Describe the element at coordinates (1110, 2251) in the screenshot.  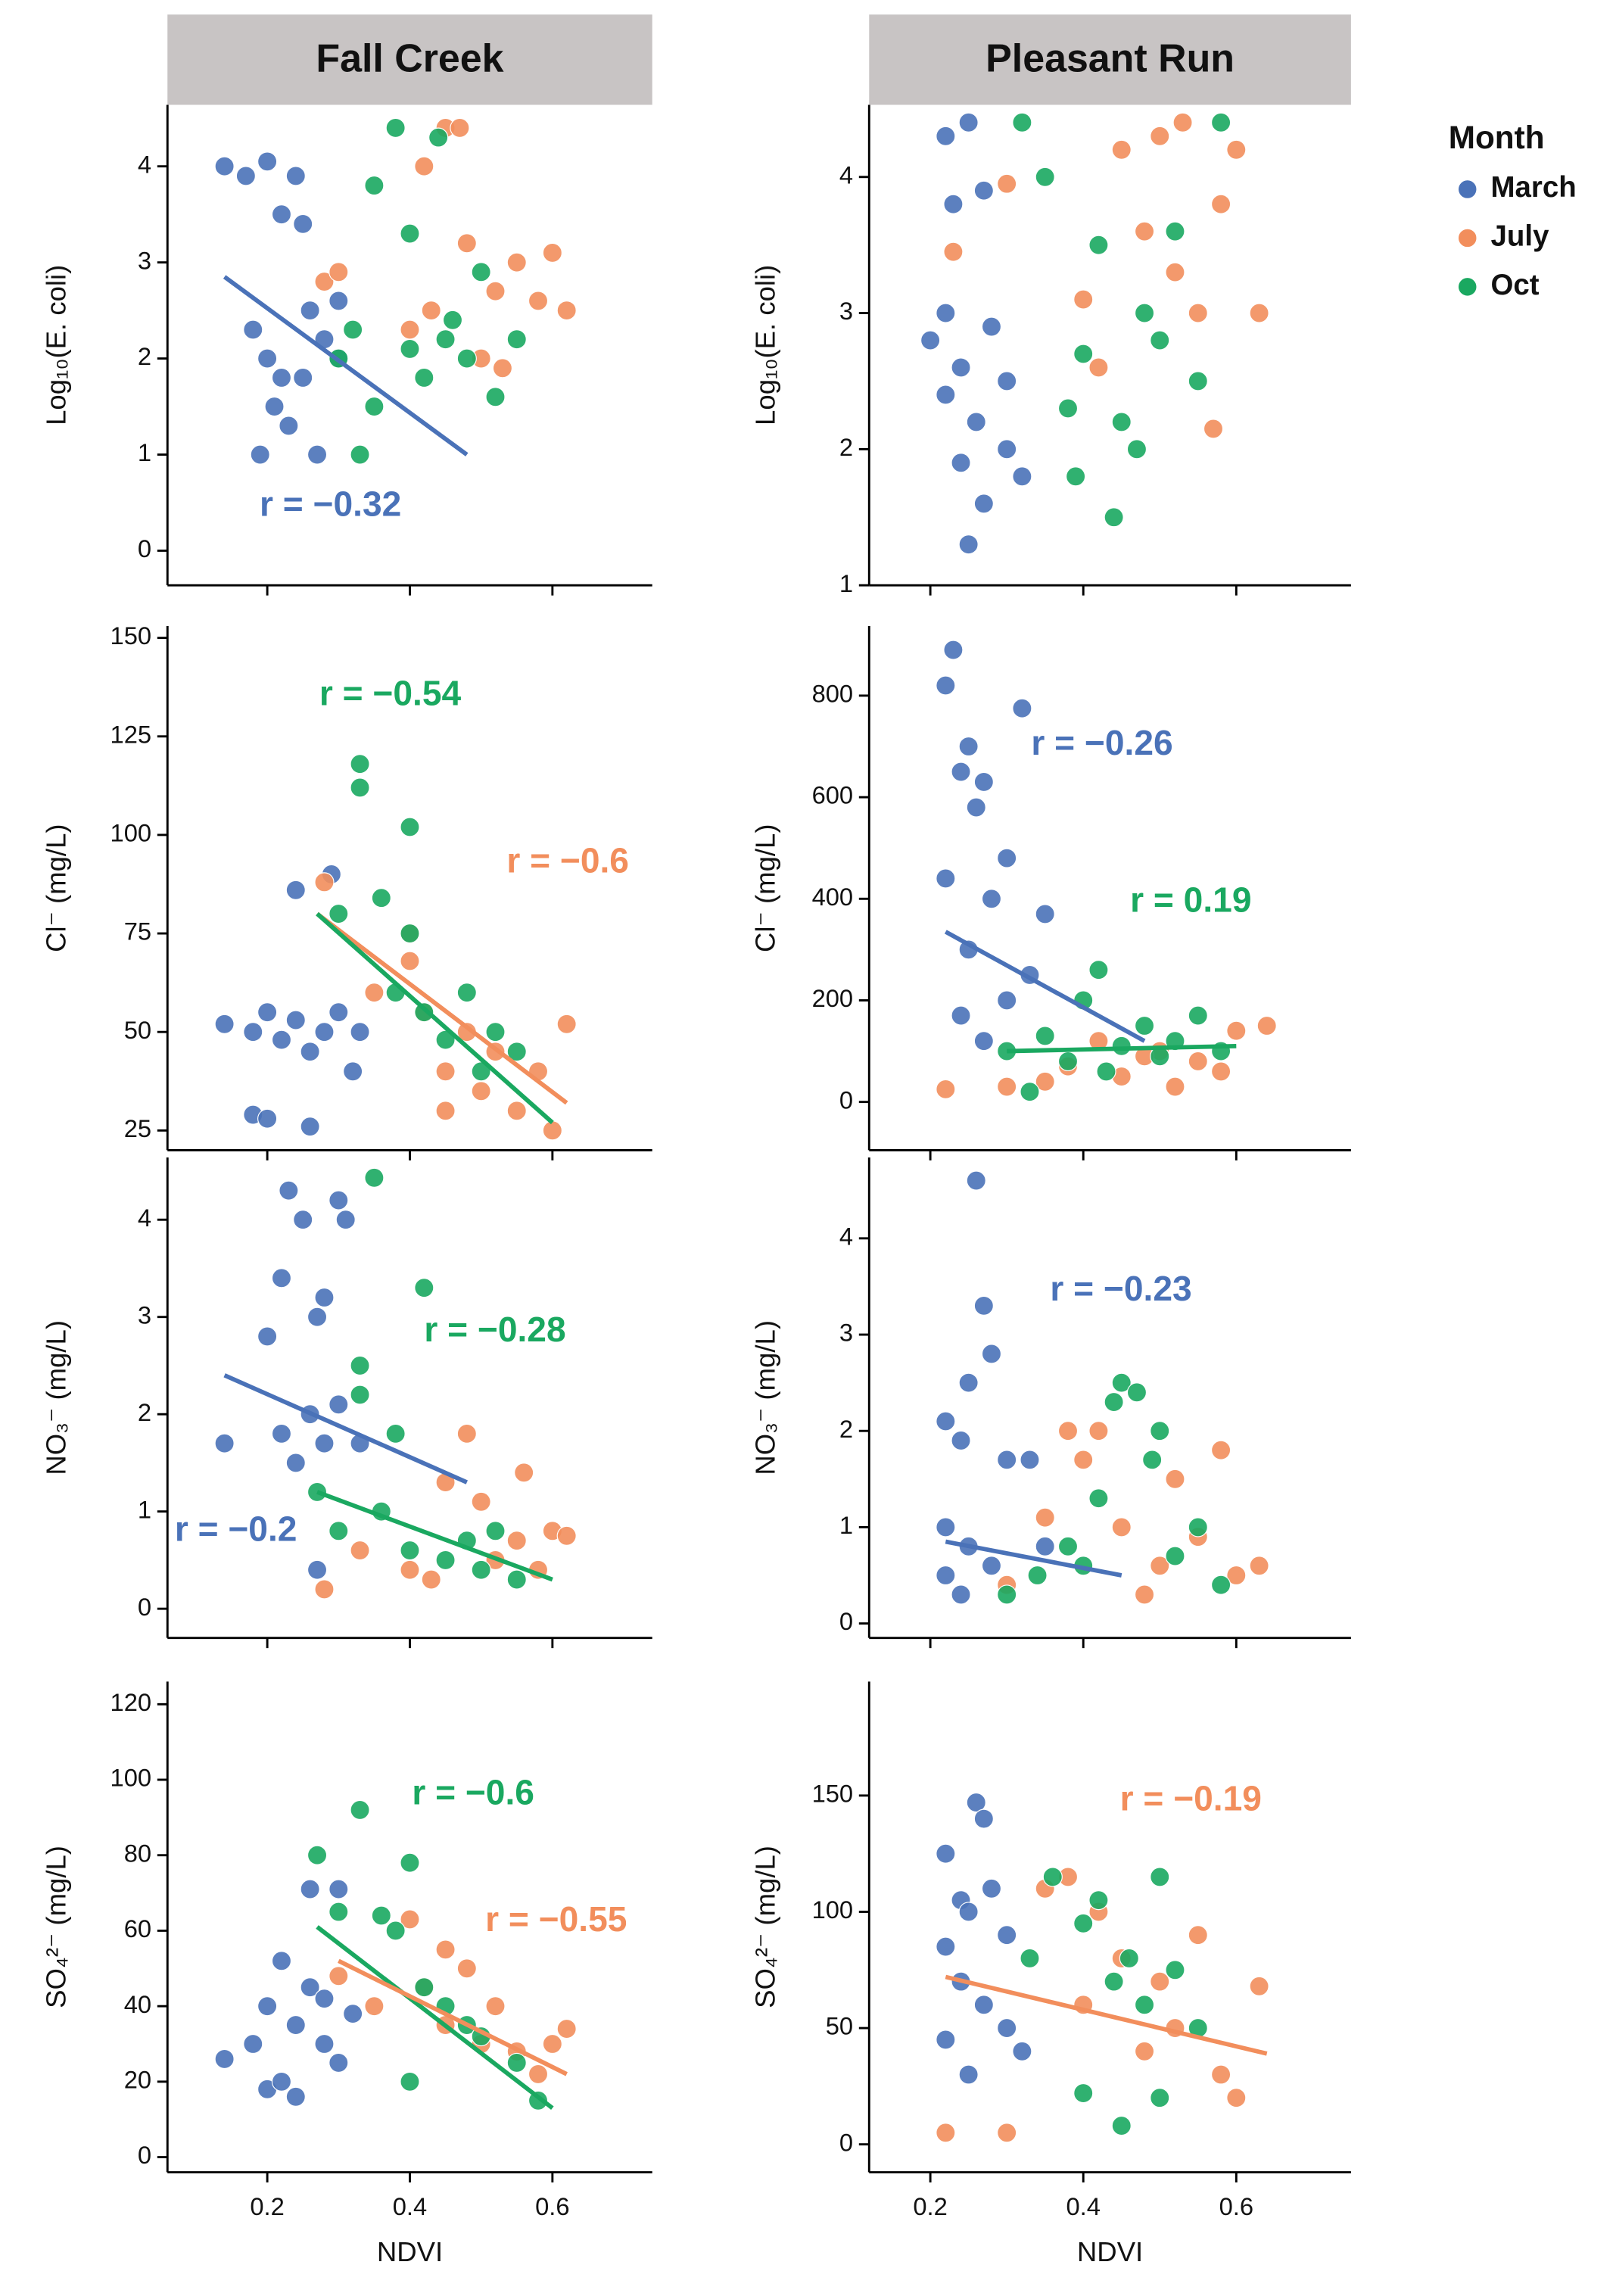
I see `x-axis-label: NDVI` at that location.